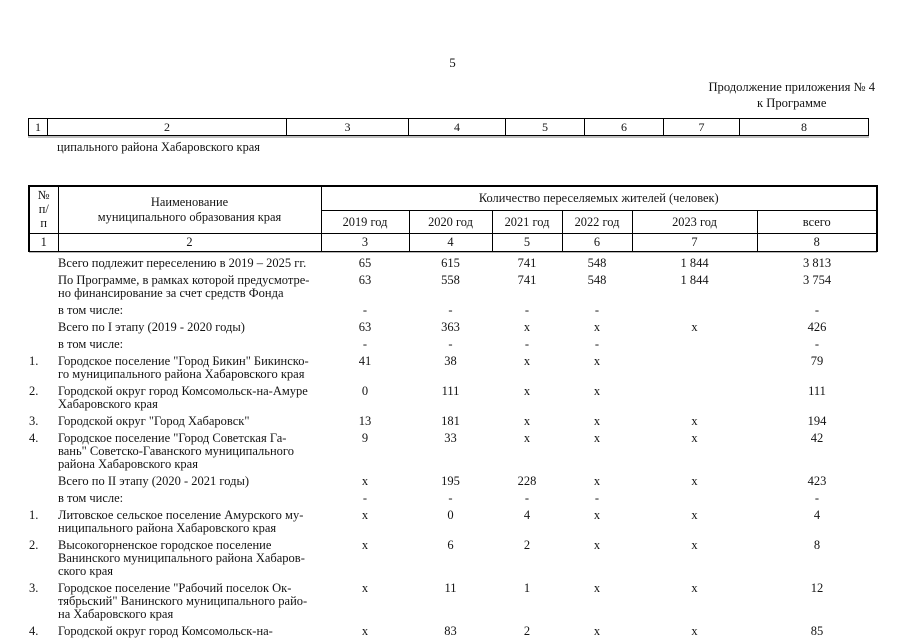  Describe the element at coordinates (817, 631) in the screenshot. I see `row-value-cell: 85` at that location.